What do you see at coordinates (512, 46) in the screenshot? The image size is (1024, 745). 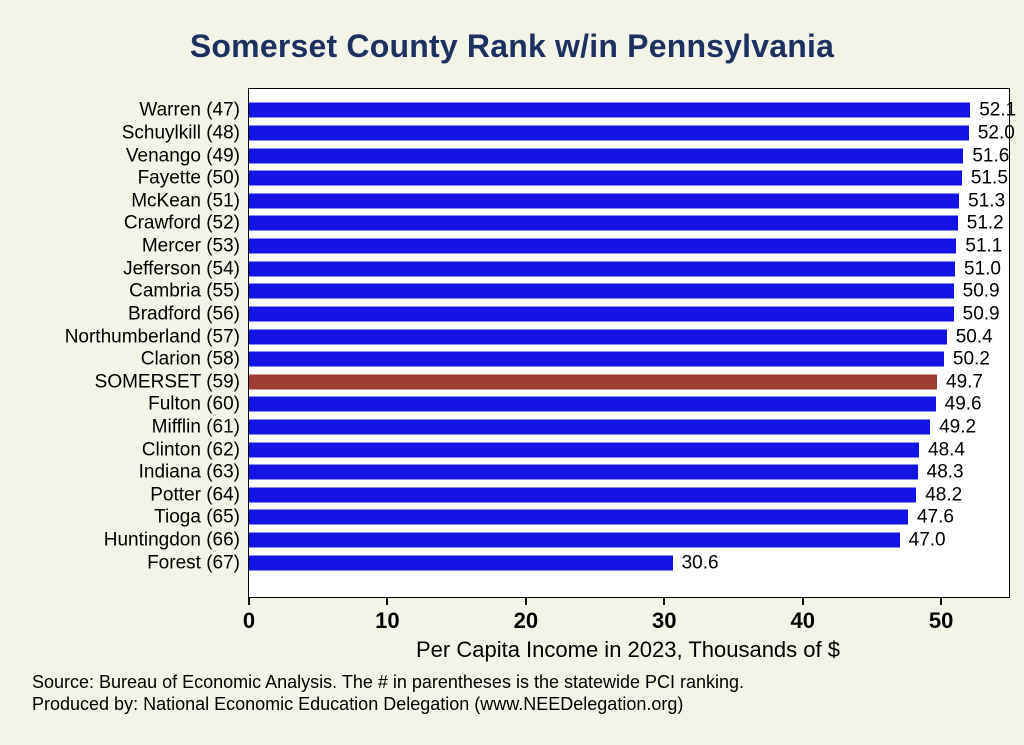 I see `chart-title: Somerset County Rank w/in Pennsylvania` at bounding box center [512, 46].